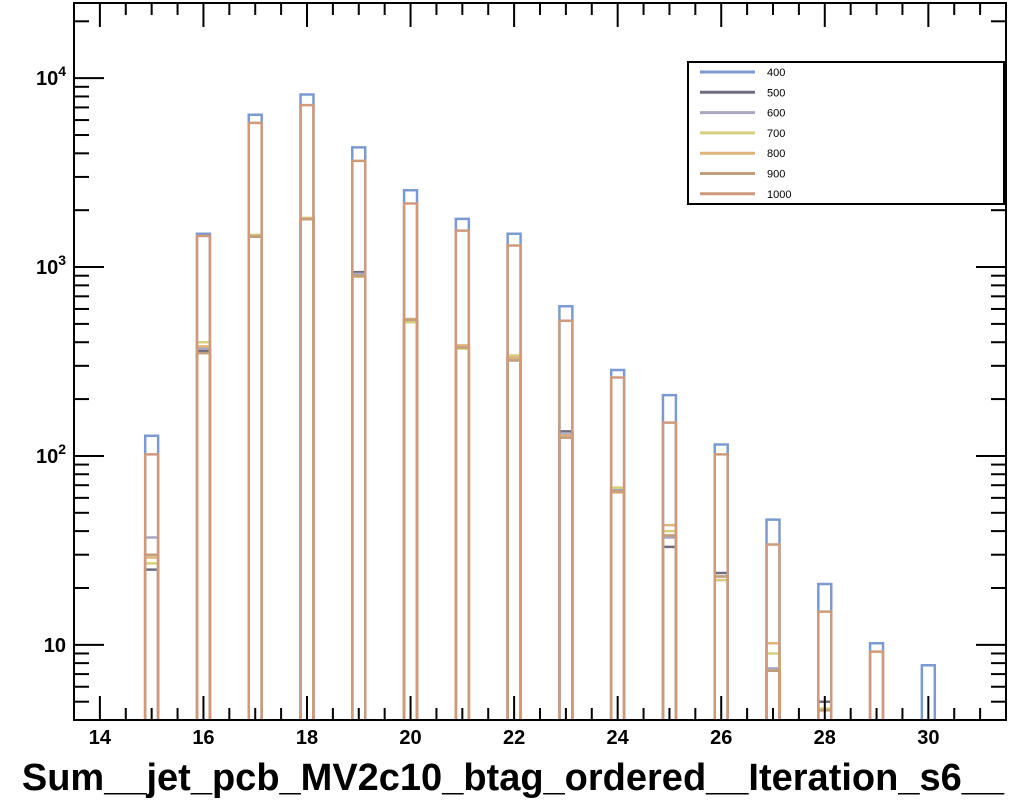 This screenshot has height=802, width=1011. Describe the element at coordinates (779, 195) in the screenshot. I see `legend-label-1000: 1000` at that location.